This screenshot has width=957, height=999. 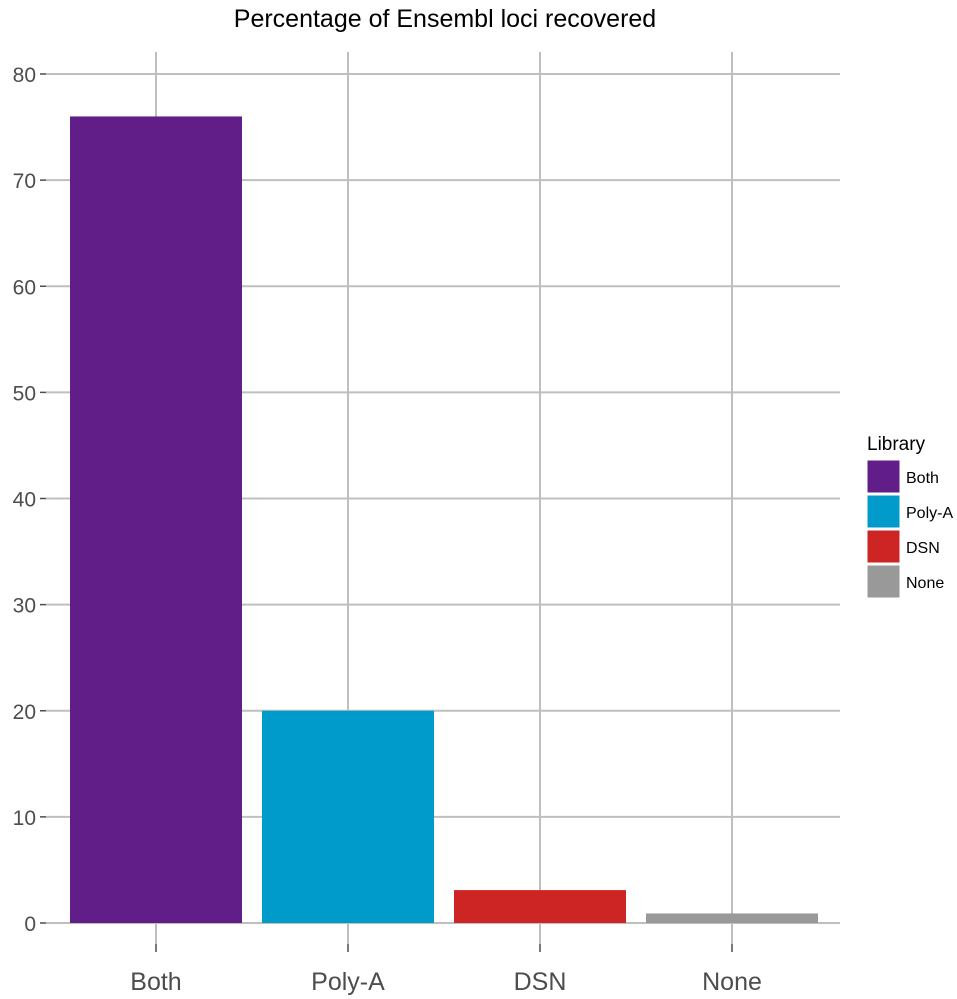 I want to click on bar-none, so click(x=732, y=918).